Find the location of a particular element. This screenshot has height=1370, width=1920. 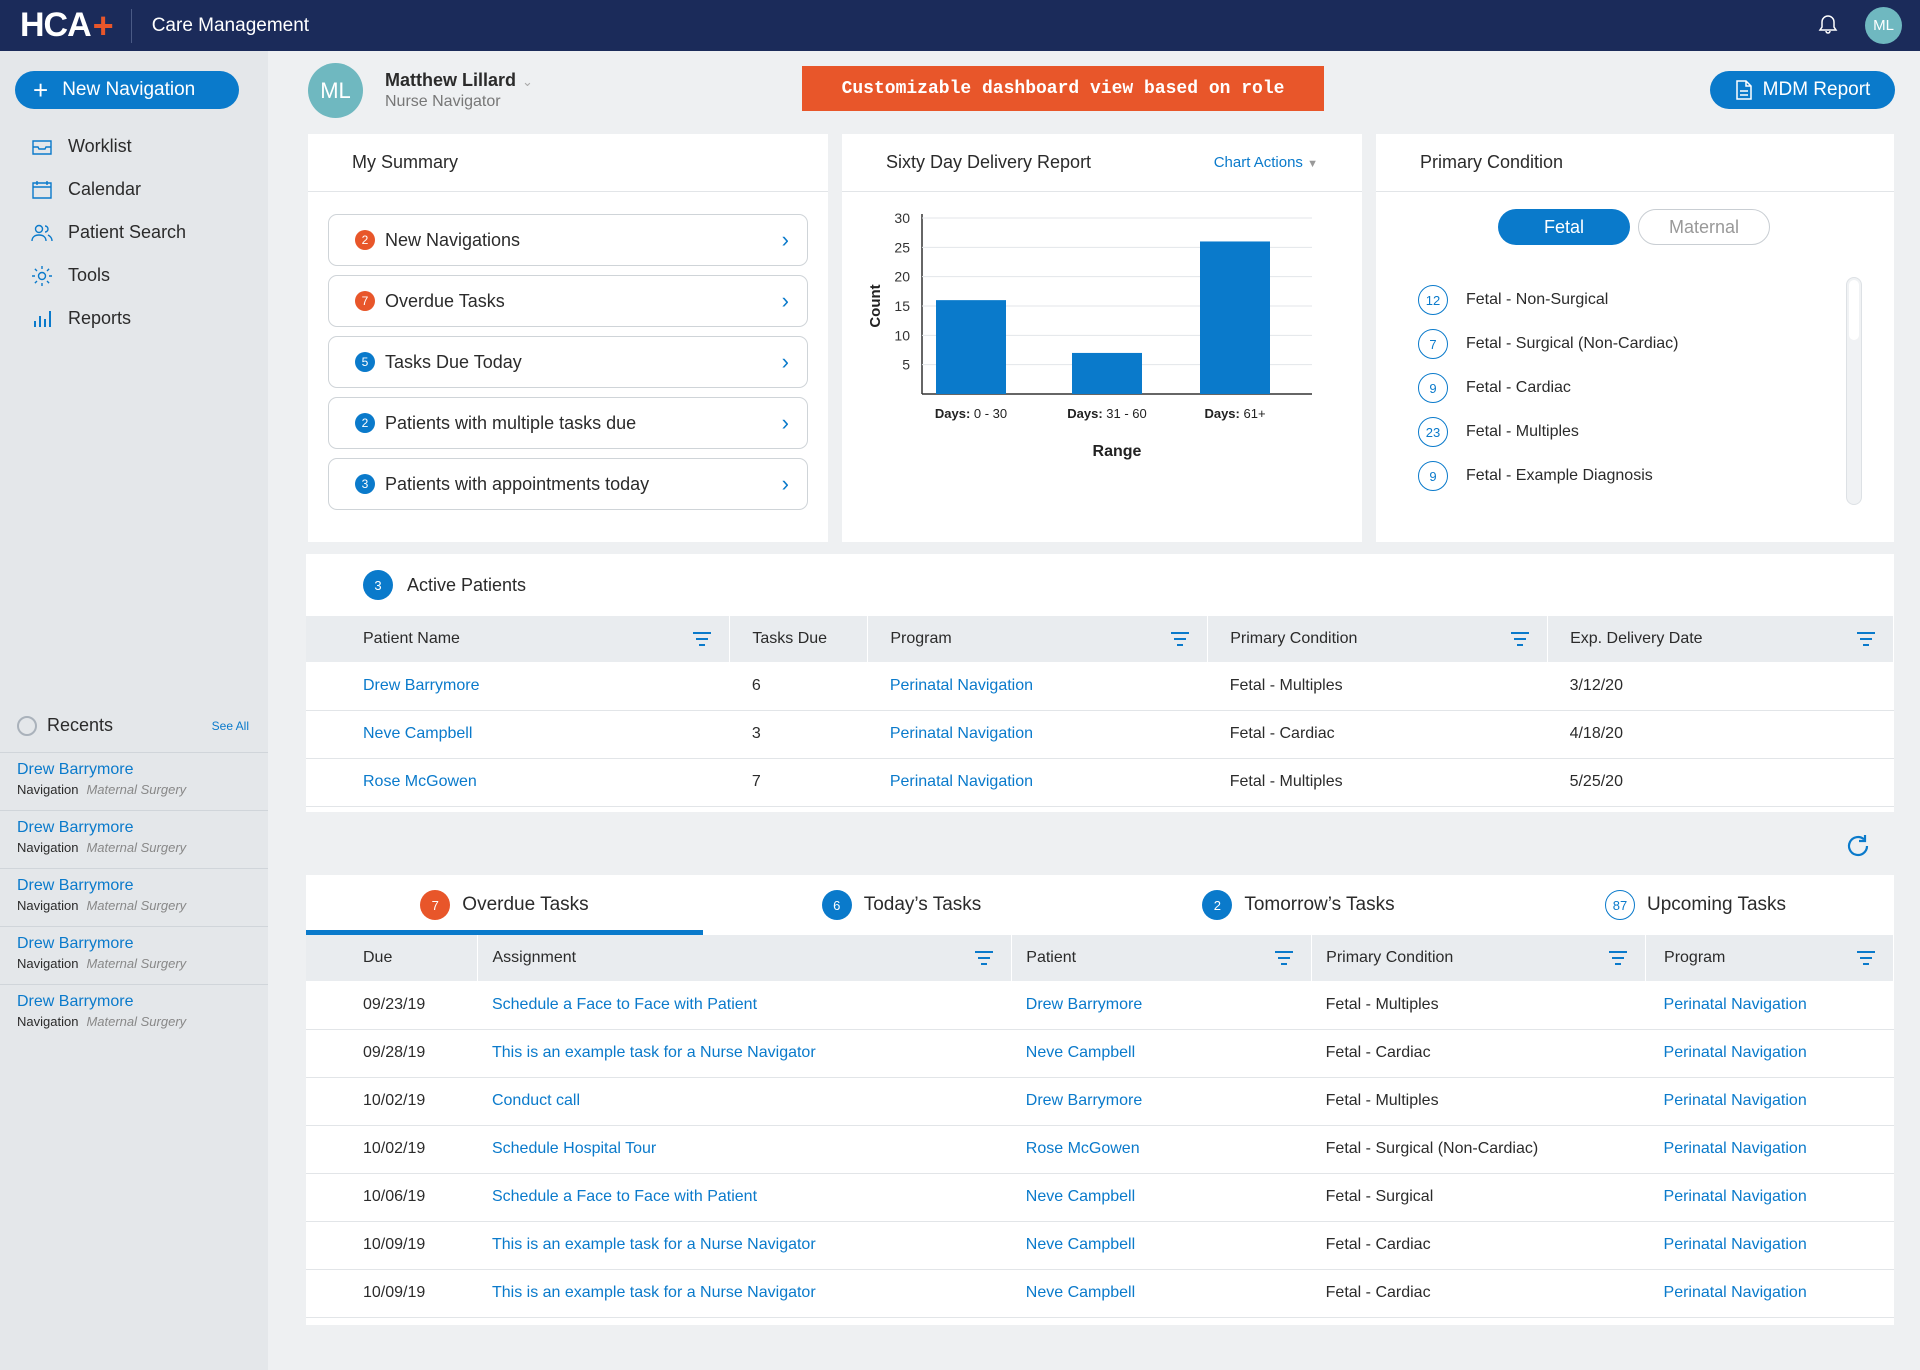

summary-item-new-navigations: 2 New Navigations › is located at coordinates (568, 240).